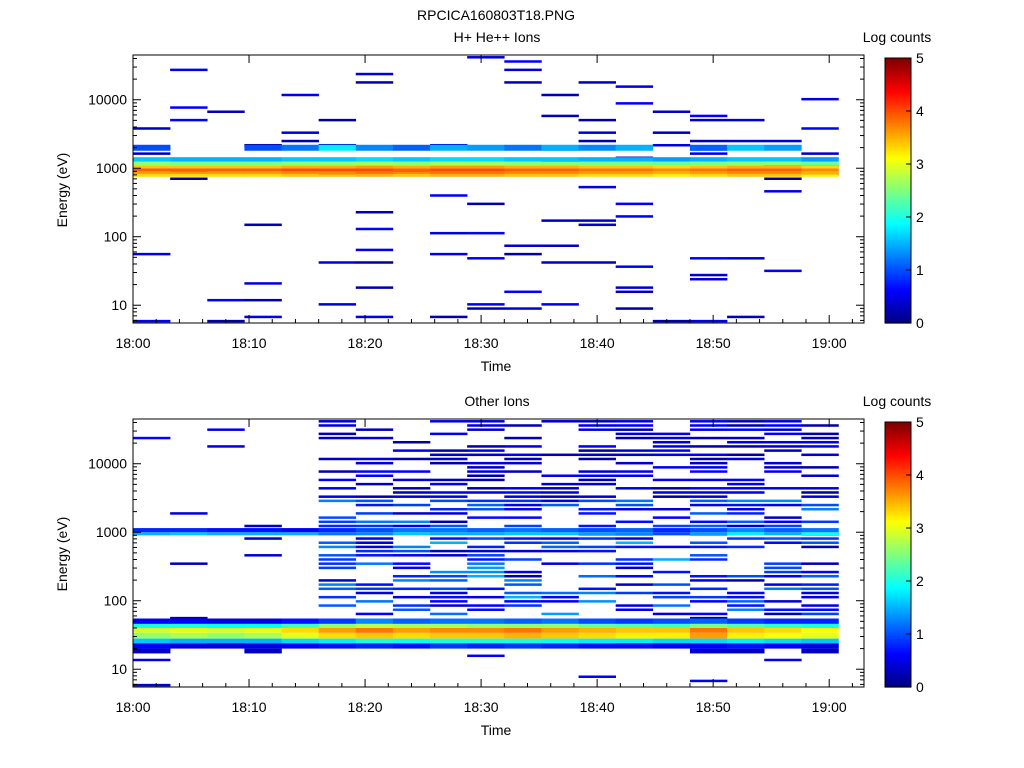 The height and width of the screenshot is (768, 1024). I want to click on panel-title: H+ He++ Ions, so click(497, 37).